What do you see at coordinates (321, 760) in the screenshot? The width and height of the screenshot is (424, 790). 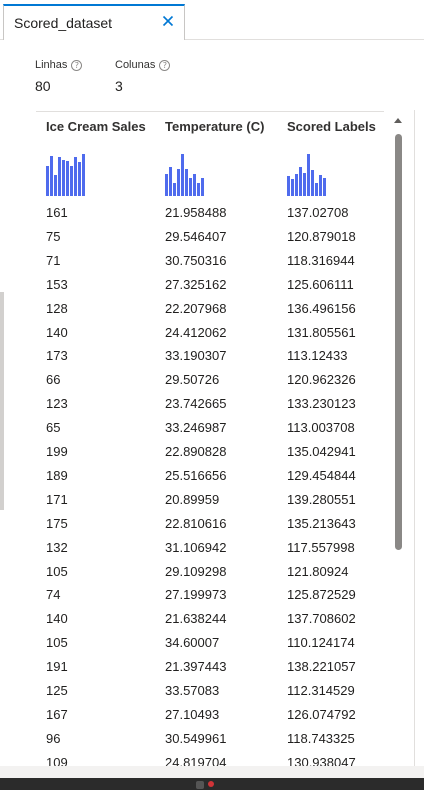 I see `table-cell: 130.938047` at bounding box center [321, 760].